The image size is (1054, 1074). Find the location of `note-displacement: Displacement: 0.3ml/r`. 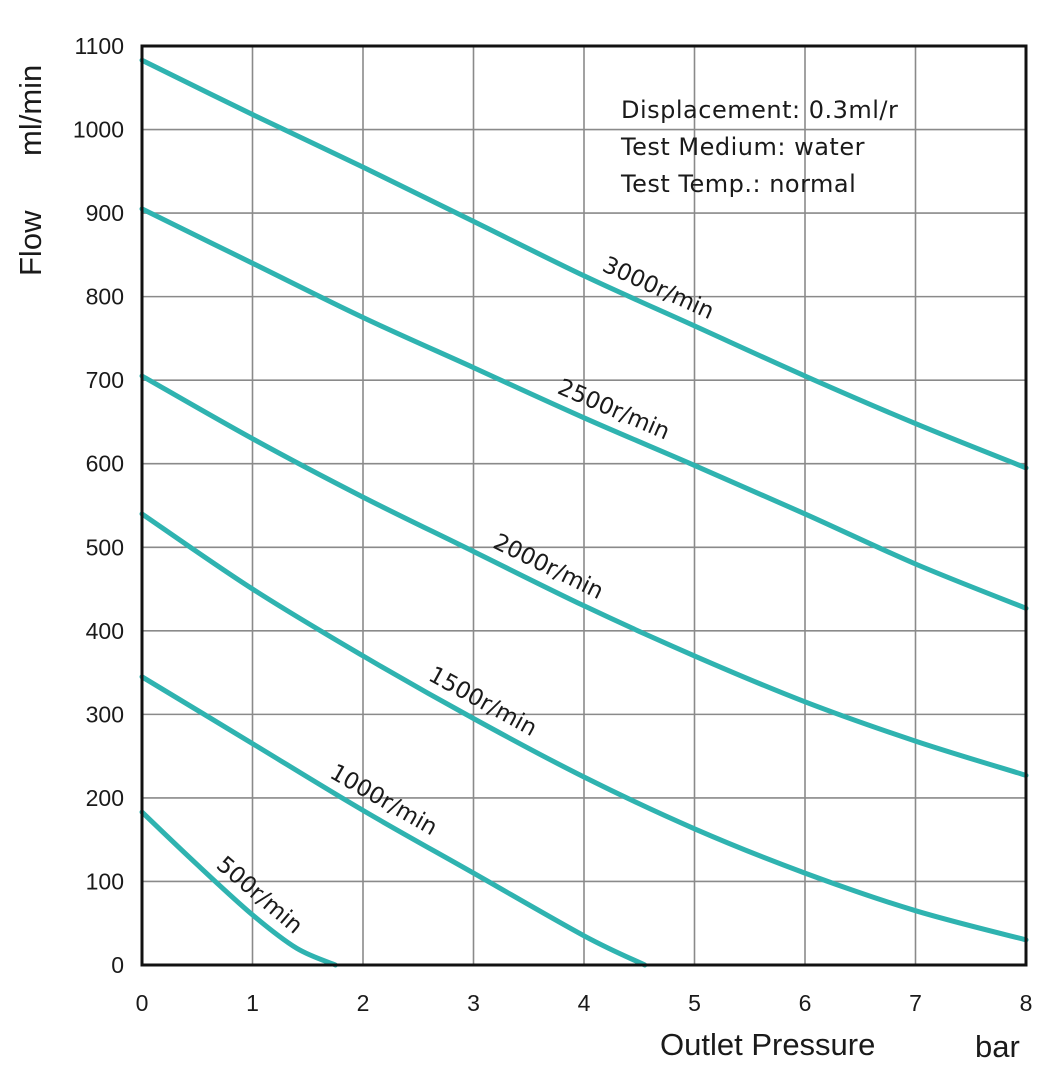

note-displacement: Displacement: 0.3ml/r is located at coordinates (759, 110).